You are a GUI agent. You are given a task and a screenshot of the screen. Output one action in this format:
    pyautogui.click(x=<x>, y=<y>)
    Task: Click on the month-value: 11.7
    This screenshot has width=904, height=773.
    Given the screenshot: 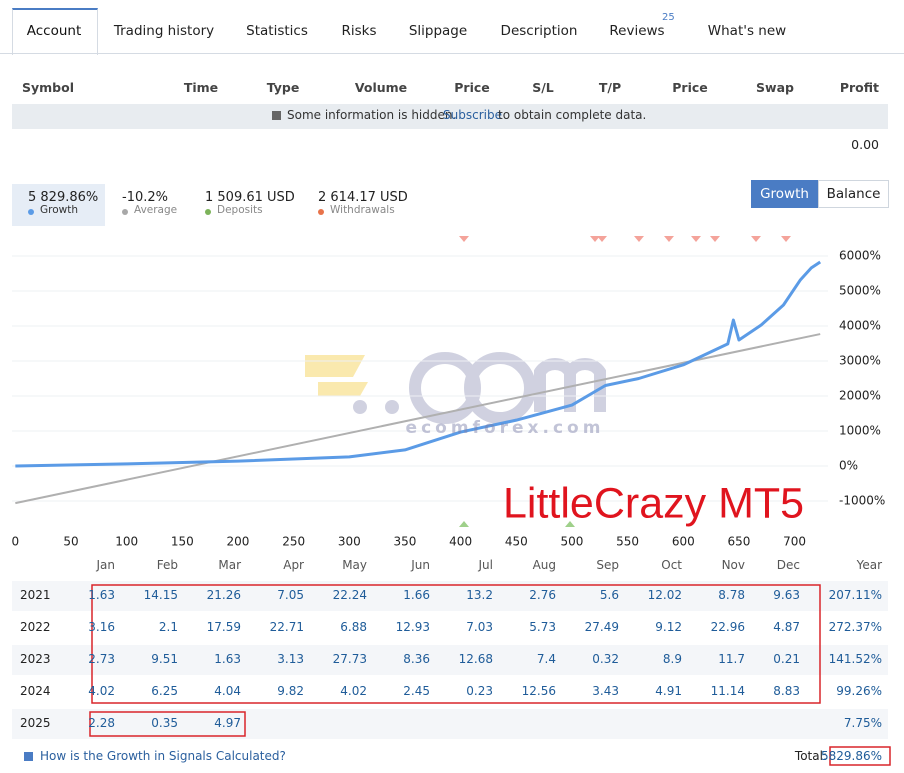 What is the action you would take?
    pyautogui.click(x=731, y=659)
    